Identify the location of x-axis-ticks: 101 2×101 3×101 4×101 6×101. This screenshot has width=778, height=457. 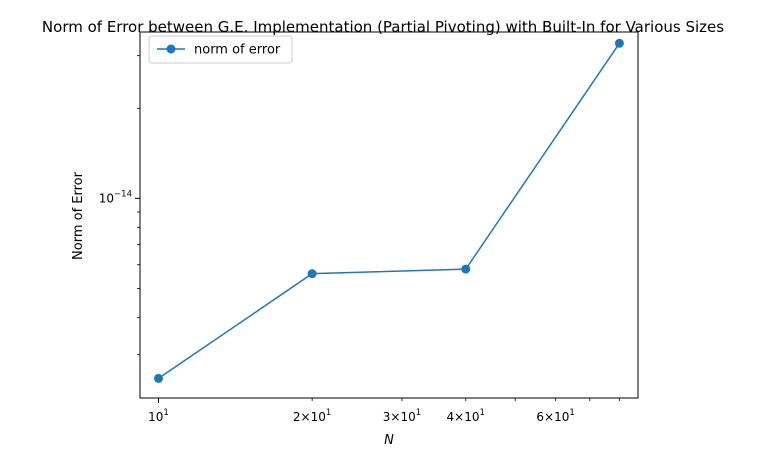
(384, 411).